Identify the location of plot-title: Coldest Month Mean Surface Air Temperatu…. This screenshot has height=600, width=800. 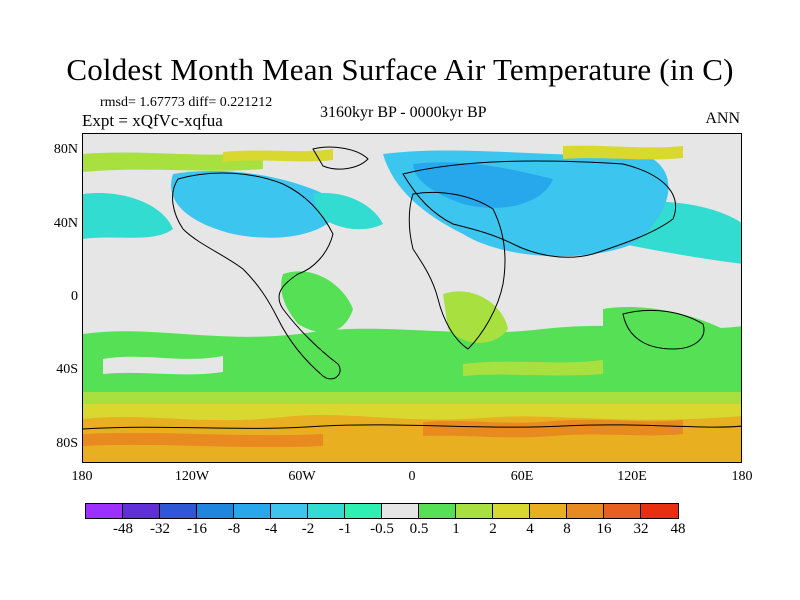
(400, 69).